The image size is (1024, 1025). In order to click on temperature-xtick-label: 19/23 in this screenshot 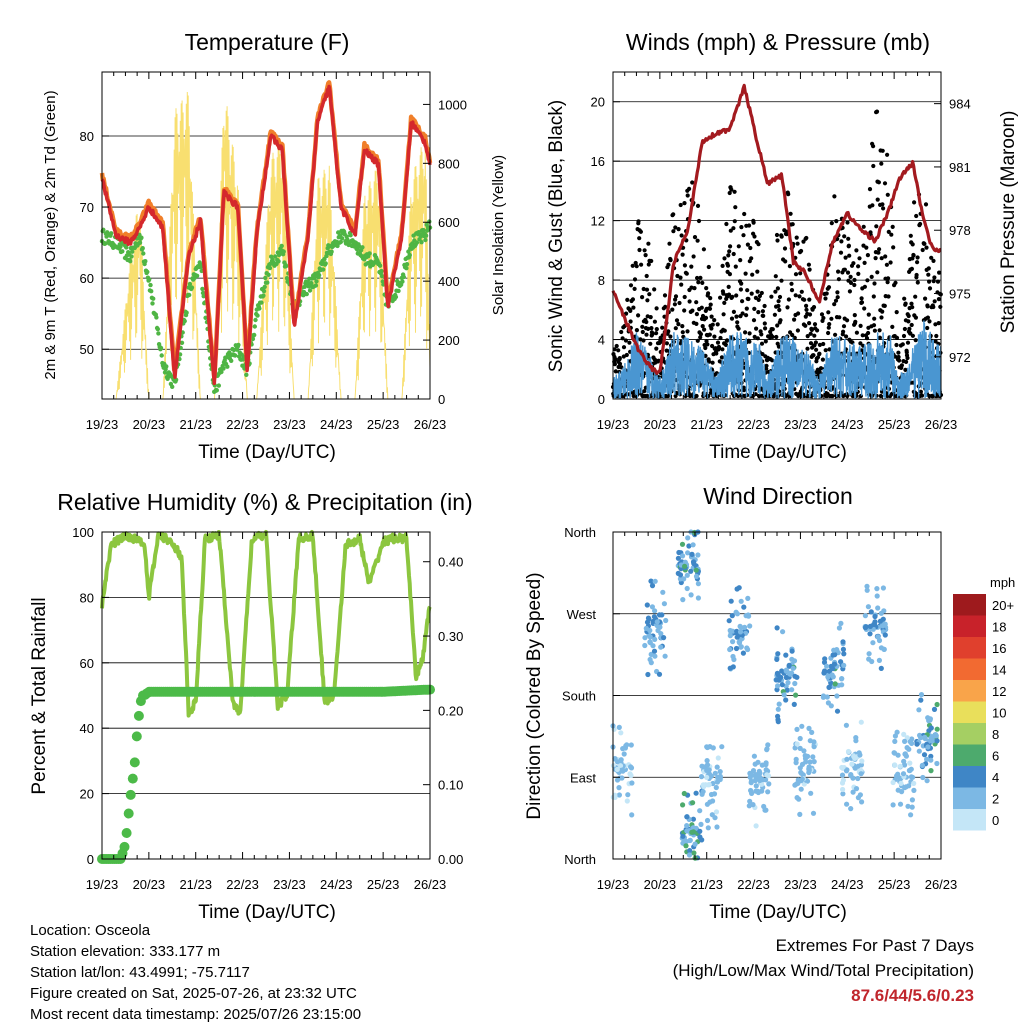, I will do `click(102, 424)`.